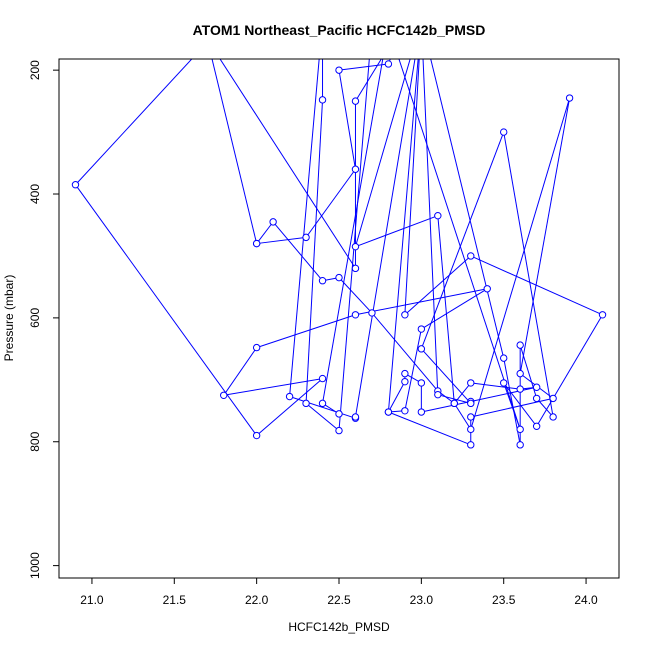 The image size is (650, 650). Describe the element at coordinates (175, 600) in the screenshot. I see `x-tick-label: 21.5` at that location.